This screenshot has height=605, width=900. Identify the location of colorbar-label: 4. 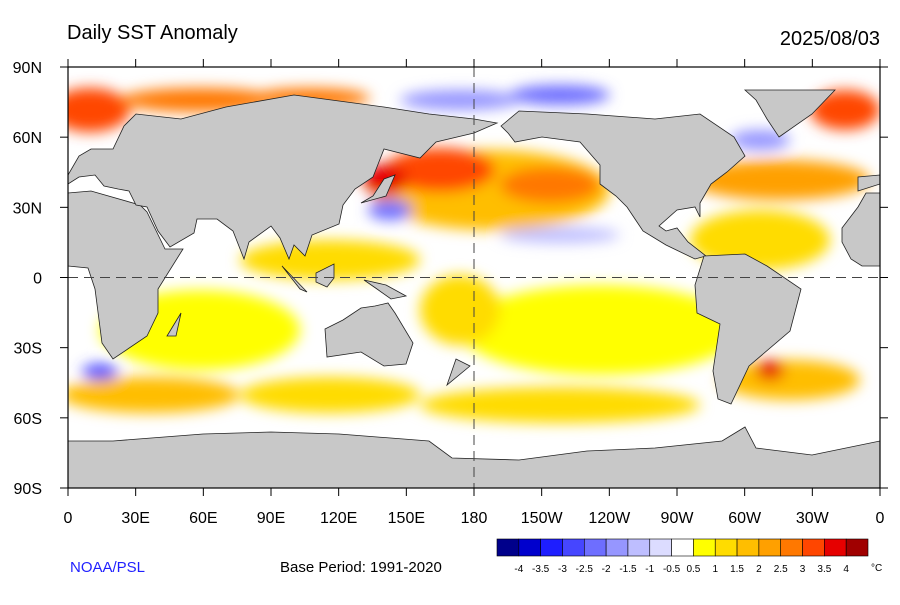
(846, 569).